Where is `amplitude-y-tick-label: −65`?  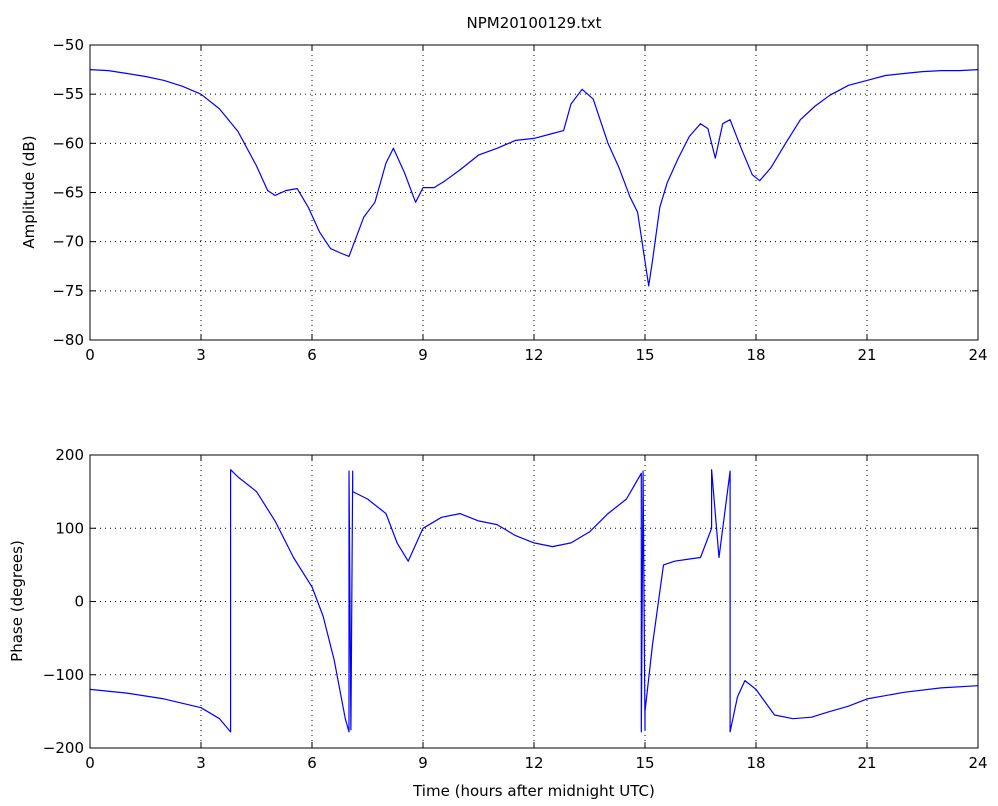 amplitude-y-tick-label: −65 is located at coordinates (68, 193).